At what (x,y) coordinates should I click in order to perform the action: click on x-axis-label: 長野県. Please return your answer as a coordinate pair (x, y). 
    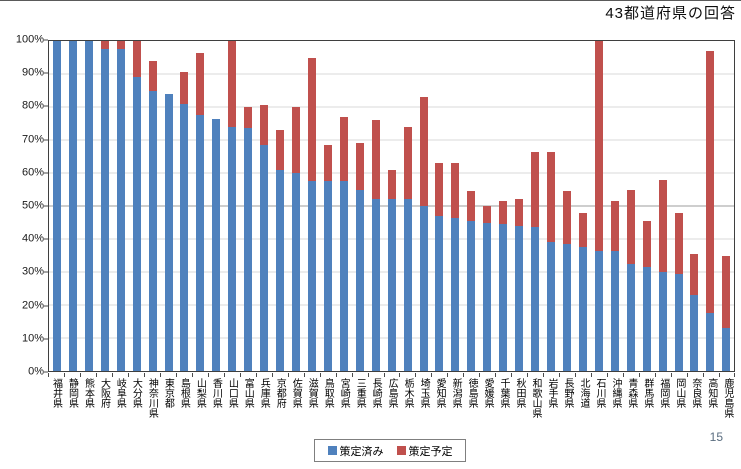
    Looking at the image, I should click on (567, 393).